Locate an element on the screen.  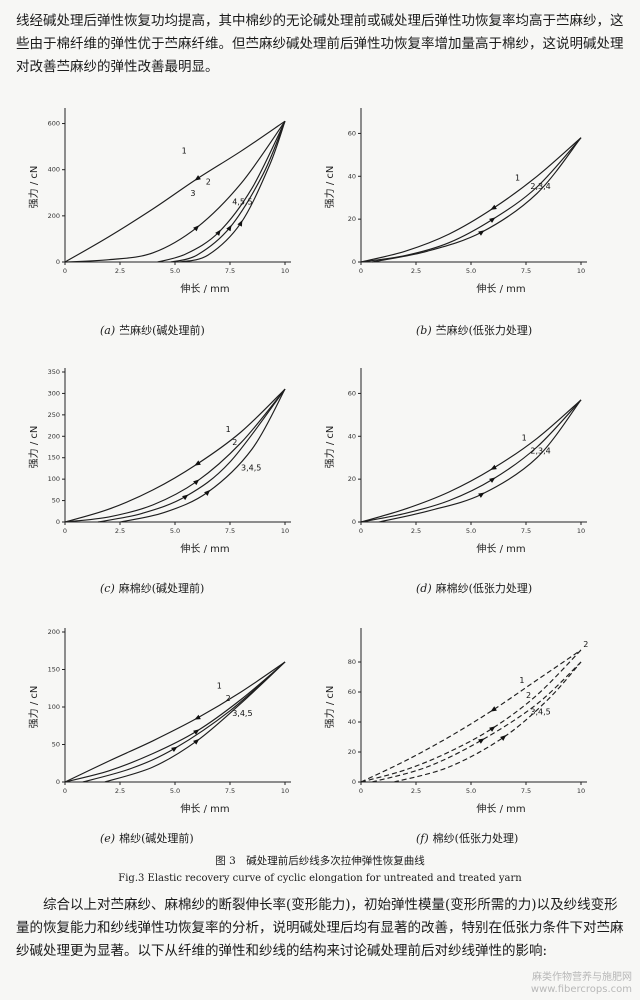
caption-b-text: 苎麻纱(低张力处理) is located at coordinates (484, 330).